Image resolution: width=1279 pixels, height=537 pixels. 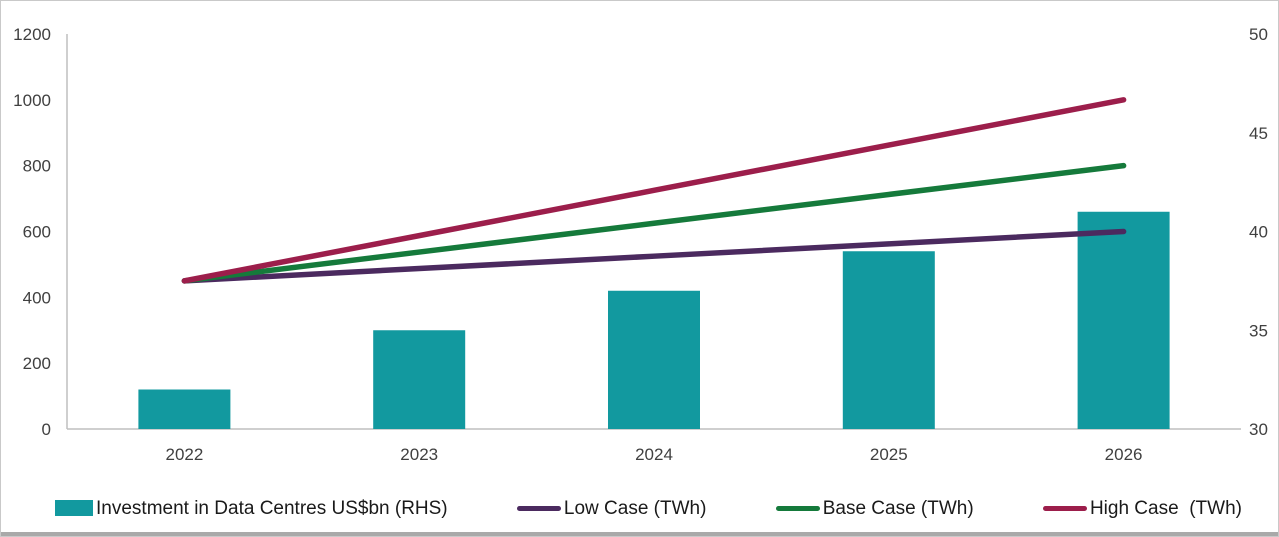 What do you see at coordinates (419, 454) in the screenshot?
I see `x-axis-label-2023: 2023` at bounding box center [419, 454].